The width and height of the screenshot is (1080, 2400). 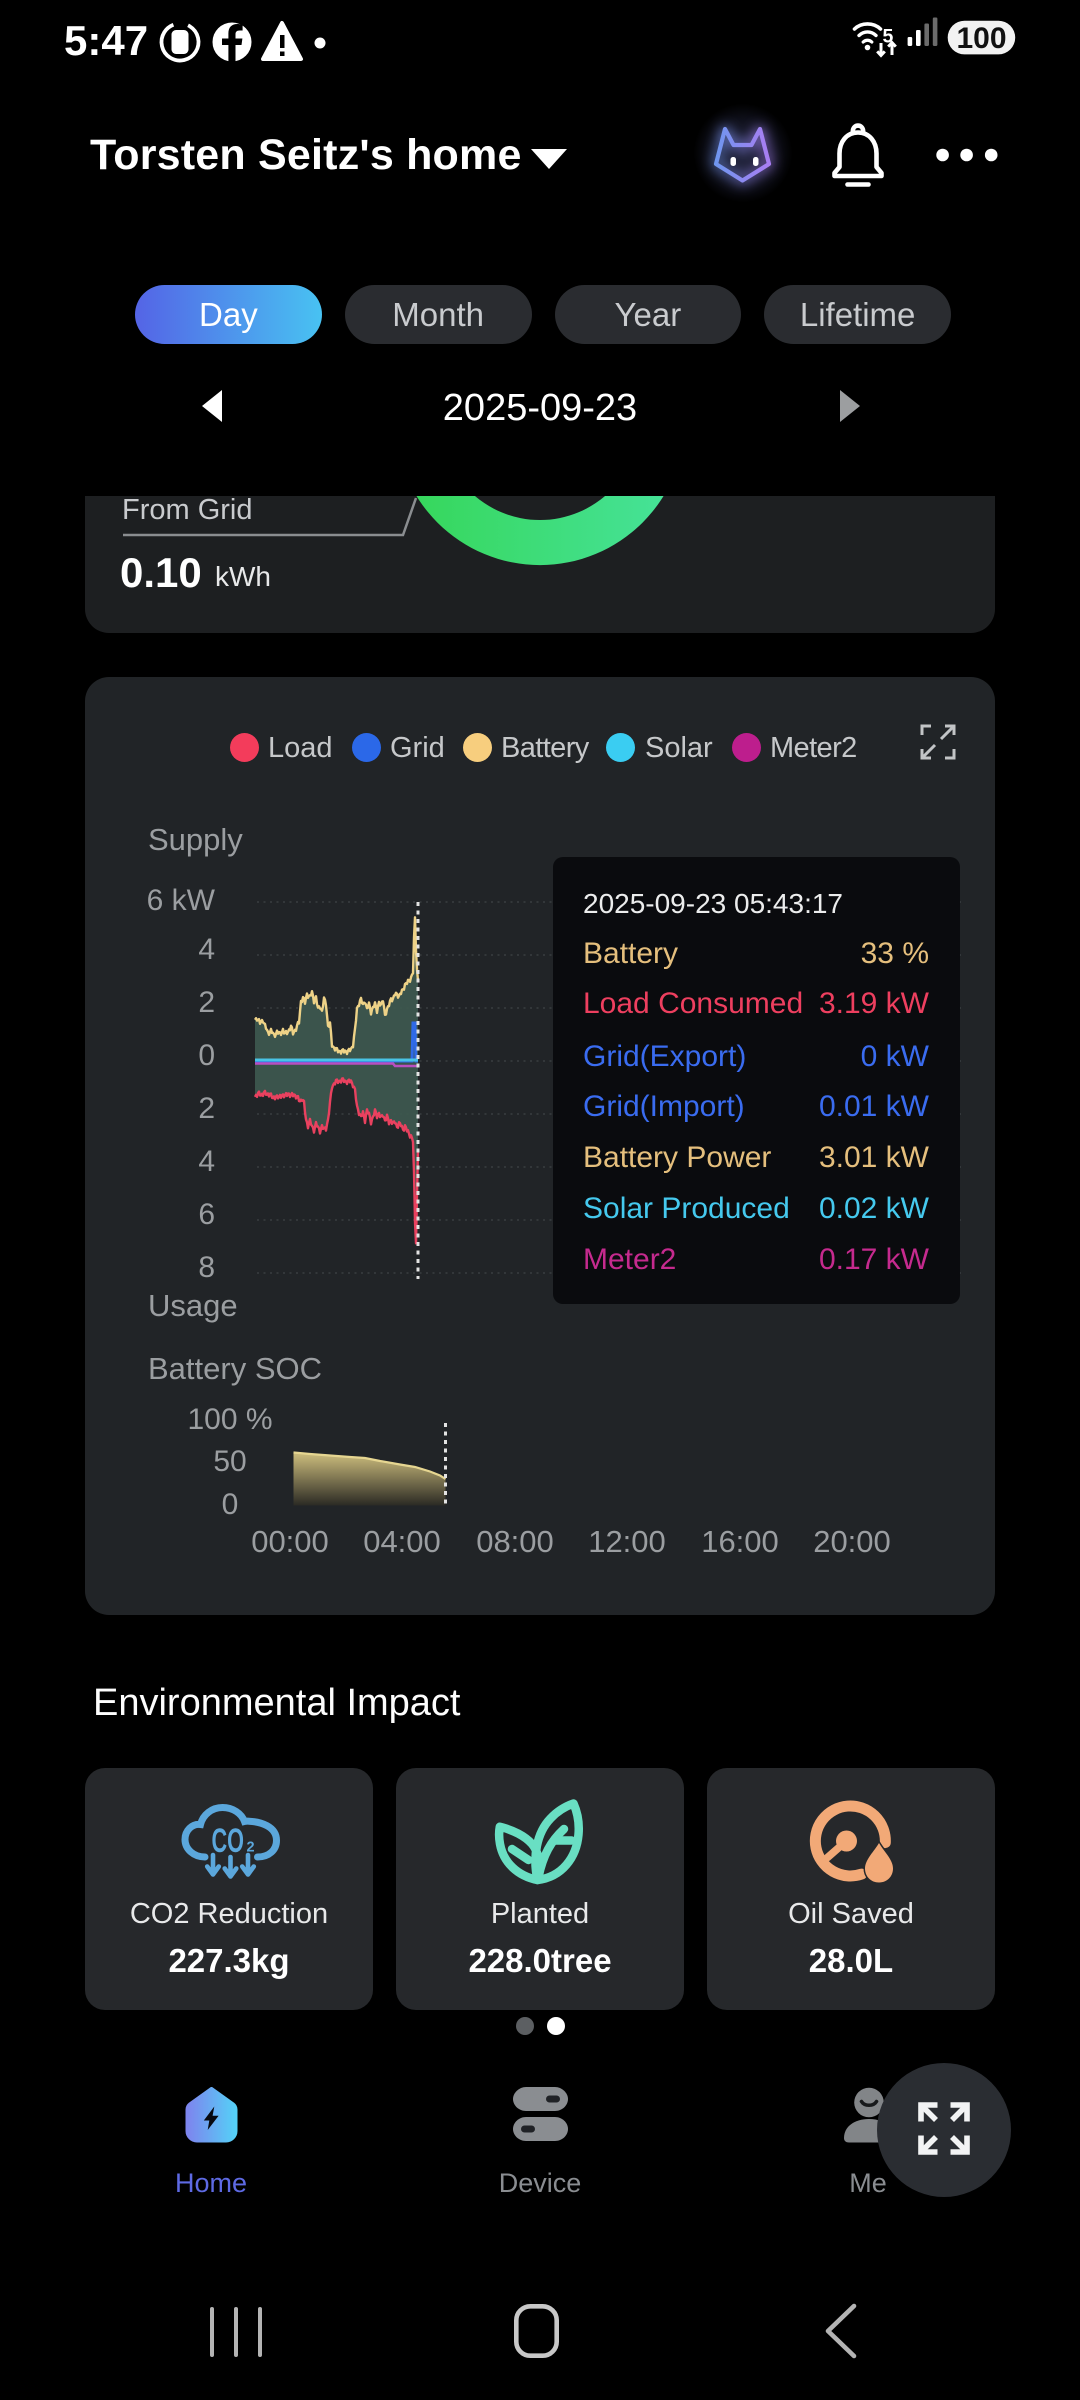 I want to click on svg-text: From Grid, so click(x=187, y=511).